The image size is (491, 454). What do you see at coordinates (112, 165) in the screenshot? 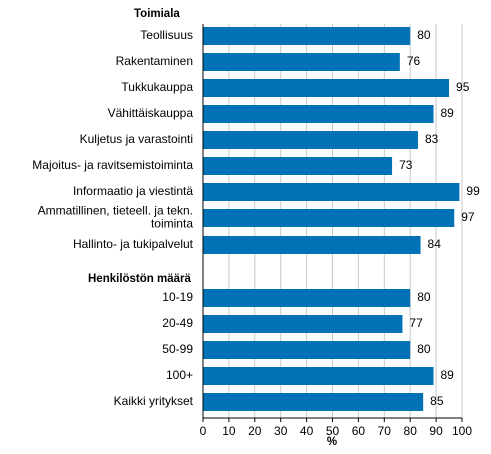
I see `category-label: Majoitus- ja ravitsemistoiminta` at bounding box center [112, 165].